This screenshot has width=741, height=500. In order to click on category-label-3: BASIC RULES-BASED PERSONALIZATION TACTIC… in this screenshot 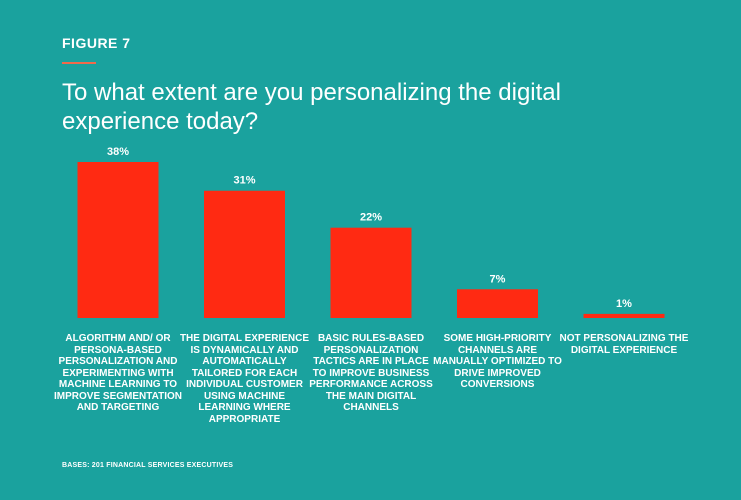, I will do `click(371, 373)`.